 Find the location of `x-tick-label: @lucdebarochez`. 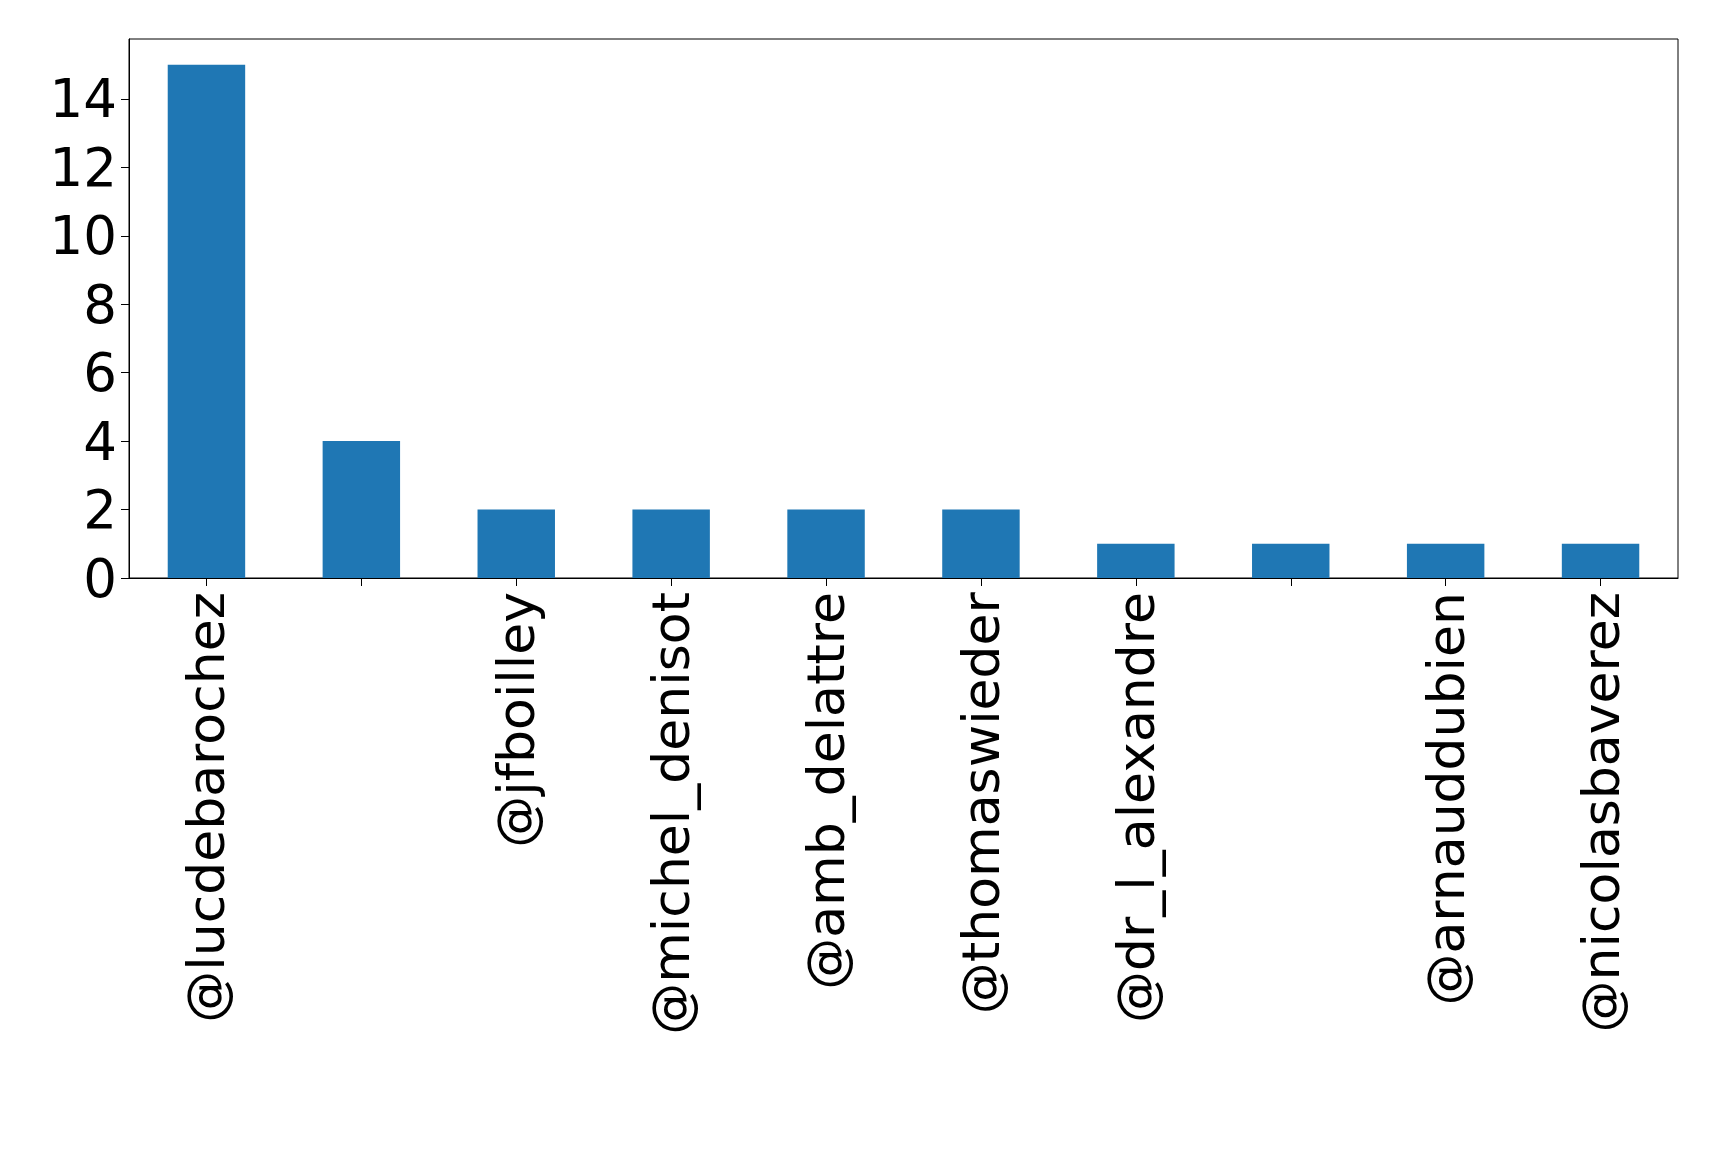

x-tick-label: @lucdebarochez is located at coordinates (206, 807).